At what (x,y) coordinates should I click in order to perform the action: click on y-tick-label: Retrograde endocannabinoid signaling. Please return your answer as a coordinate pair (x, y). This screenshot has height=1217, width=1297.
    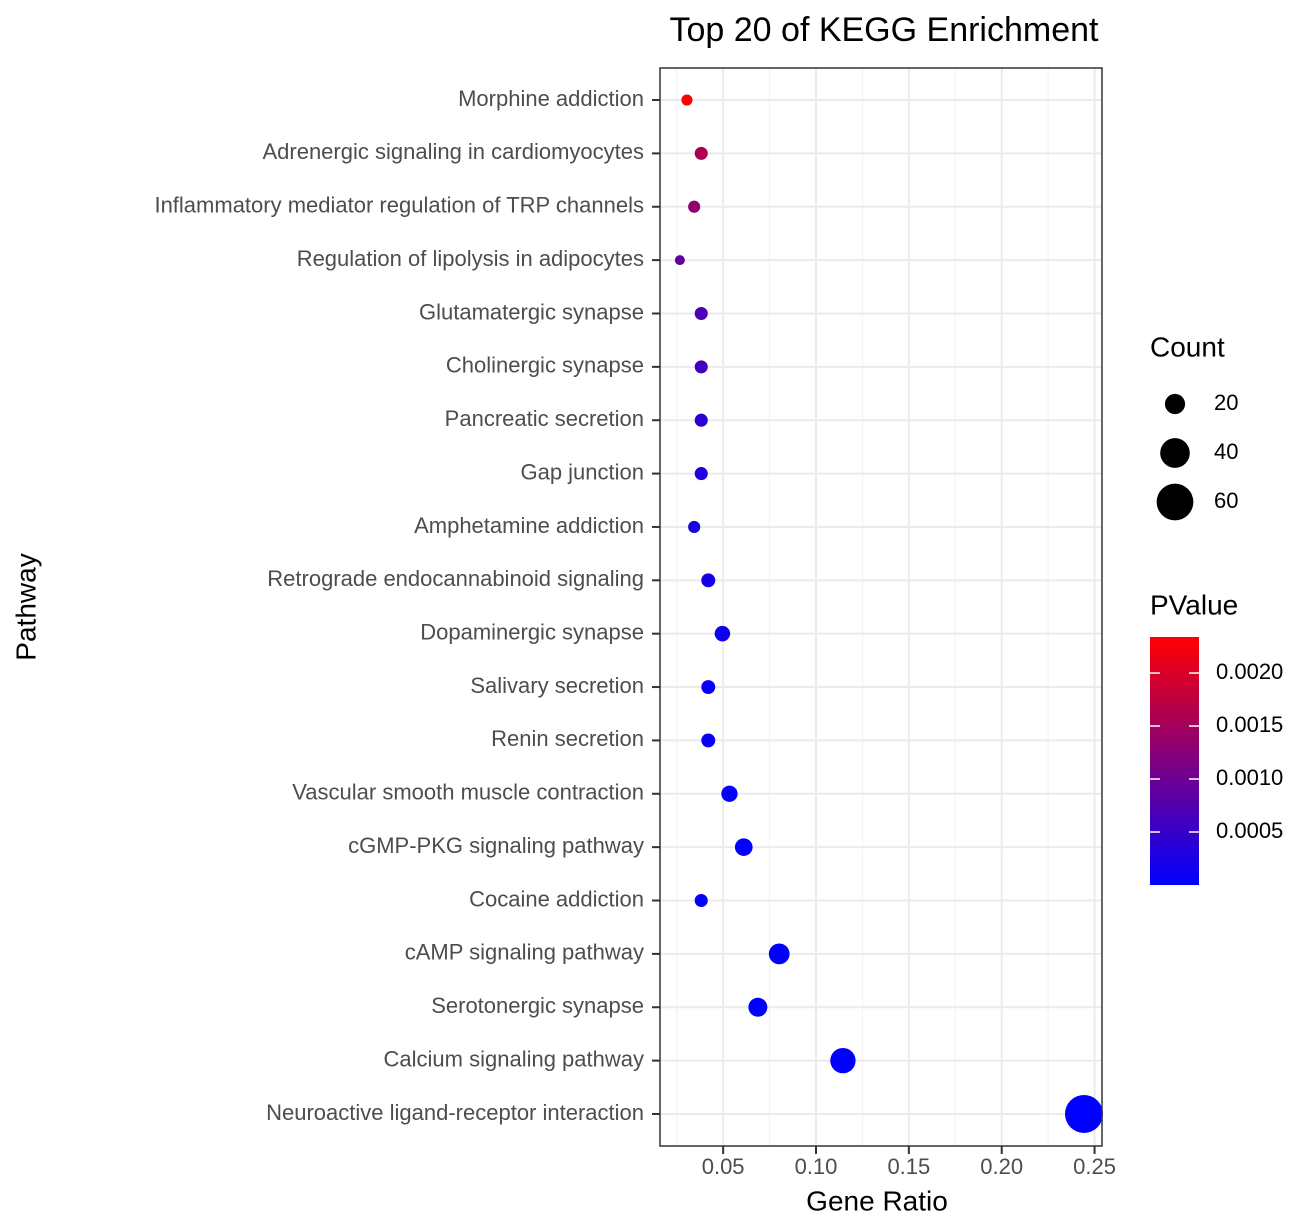
    Looking at the image, I should click on (455, 578).